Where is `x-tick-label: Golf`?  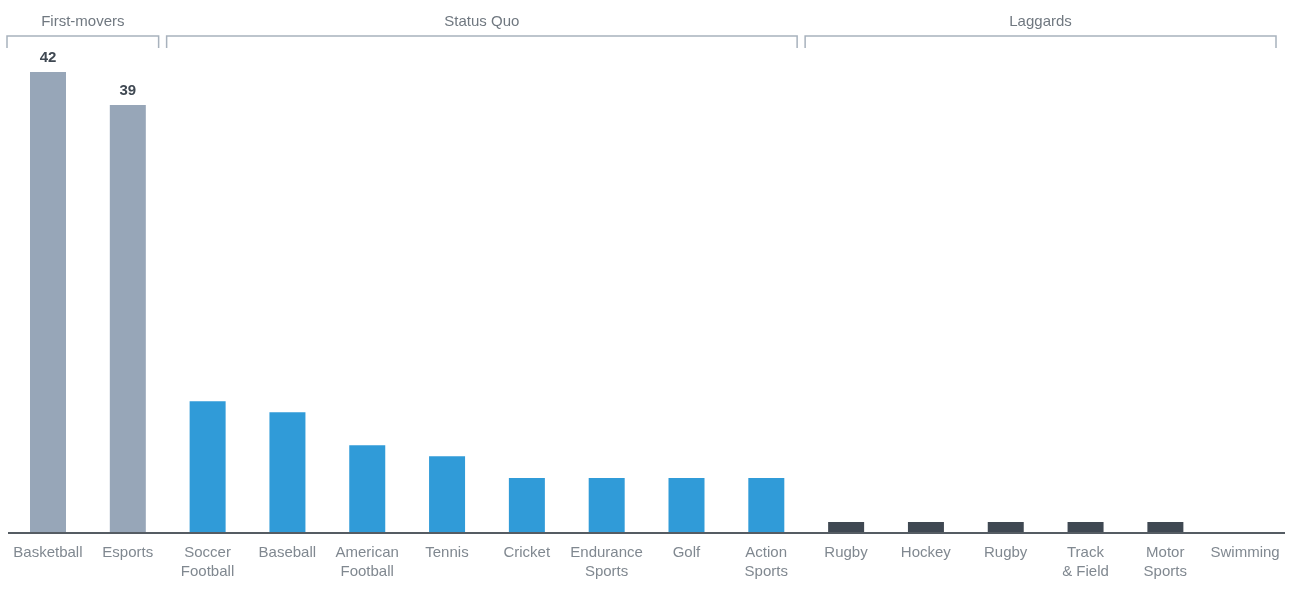
x-tick-label: Golf is located at coordinates (686, 551).